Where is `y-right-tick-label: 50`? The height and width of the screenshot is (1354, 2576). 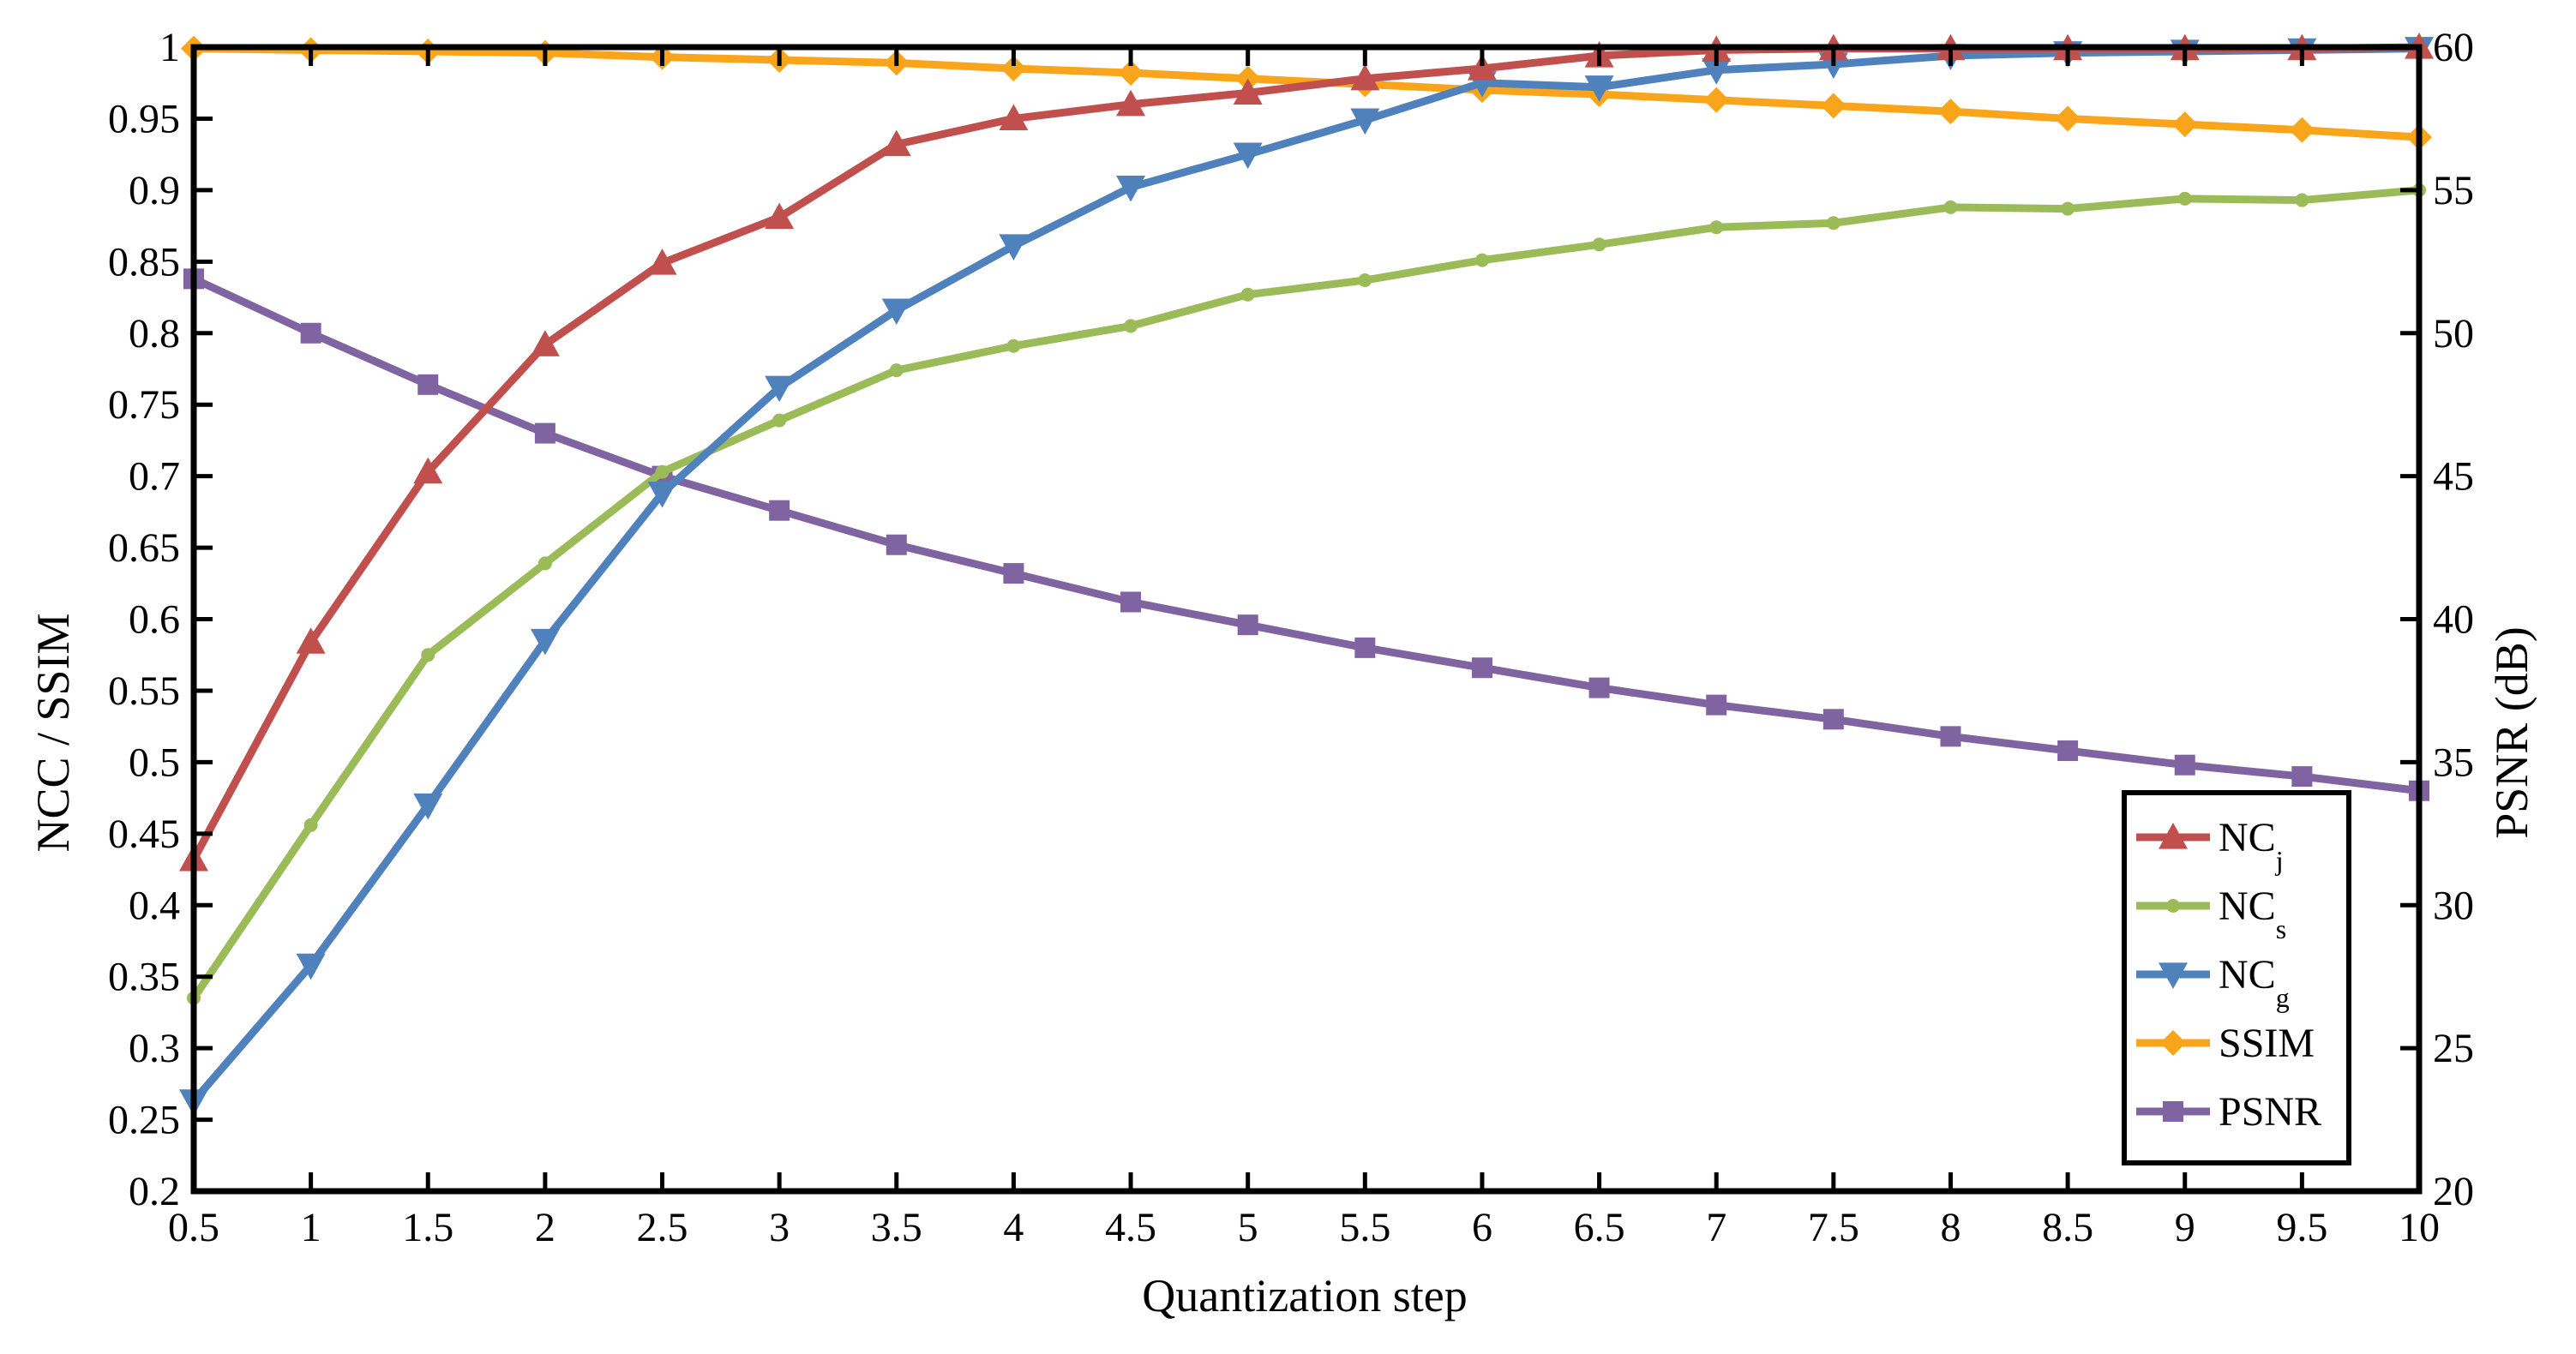
y-right-tick-label: 50 is located at coordinates (2453, 333).